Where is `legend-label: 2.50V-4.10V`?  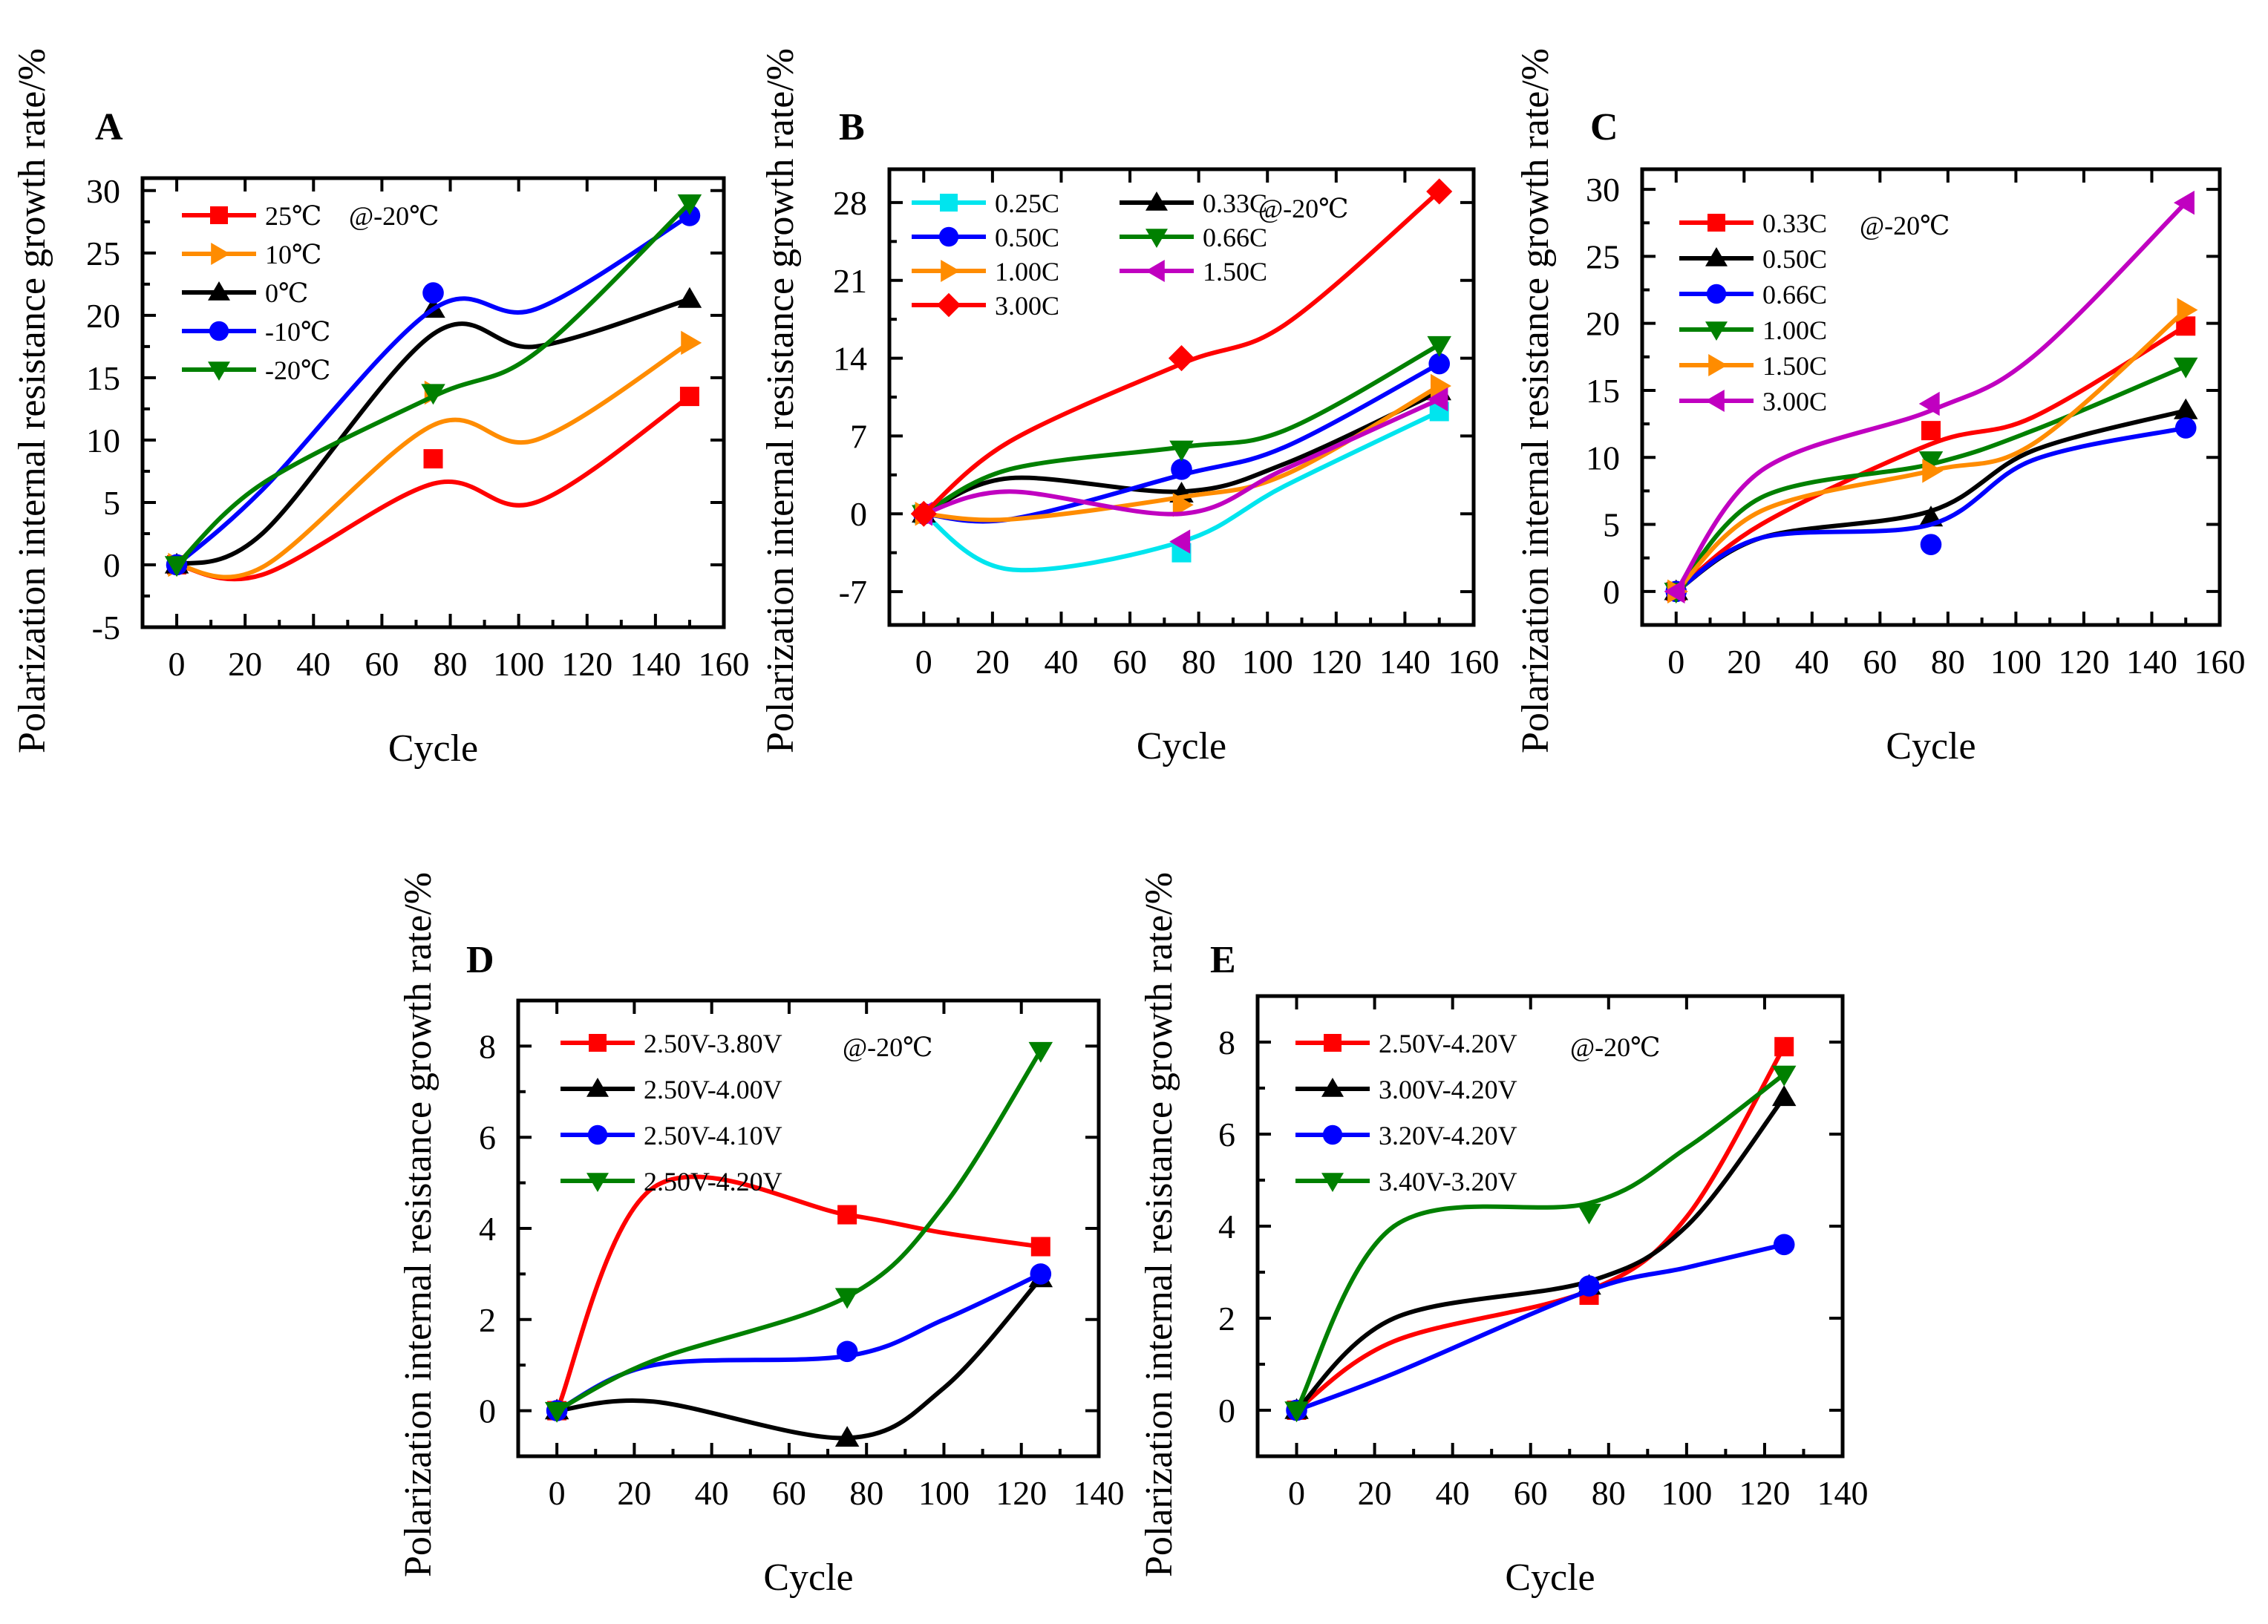 legend-label: 2.50V-4.10V is located at coordinates (713, 1136).